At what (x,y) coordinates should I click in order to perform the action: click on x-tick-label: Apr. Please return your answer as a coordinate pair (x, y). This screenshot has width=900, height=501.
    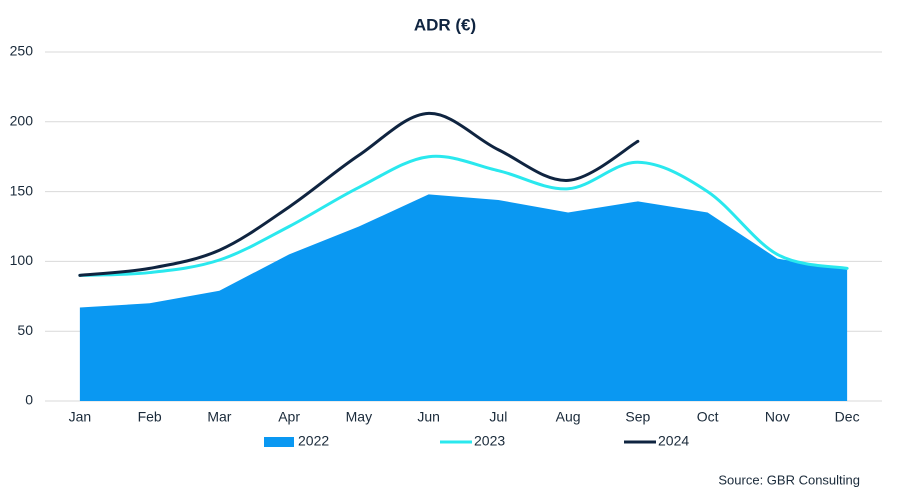
    Looking at the image, I should click on (289, 417).